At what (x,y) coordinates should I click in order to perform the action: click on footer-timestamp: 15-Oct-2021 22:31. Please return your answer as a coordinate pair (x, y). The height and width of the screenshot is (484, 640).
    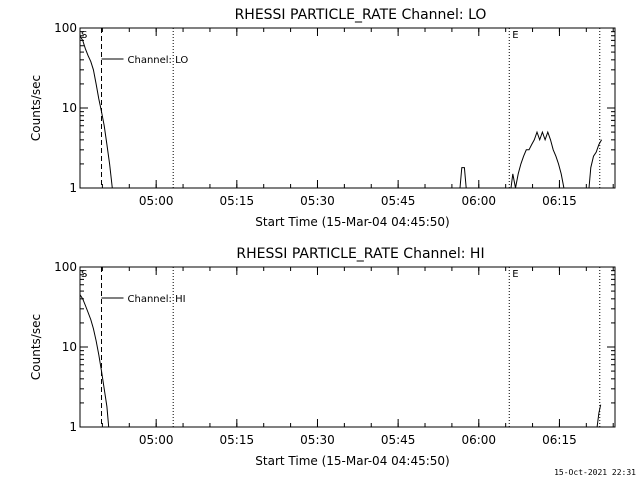
    Looking at the image, I should click on (595, 472).